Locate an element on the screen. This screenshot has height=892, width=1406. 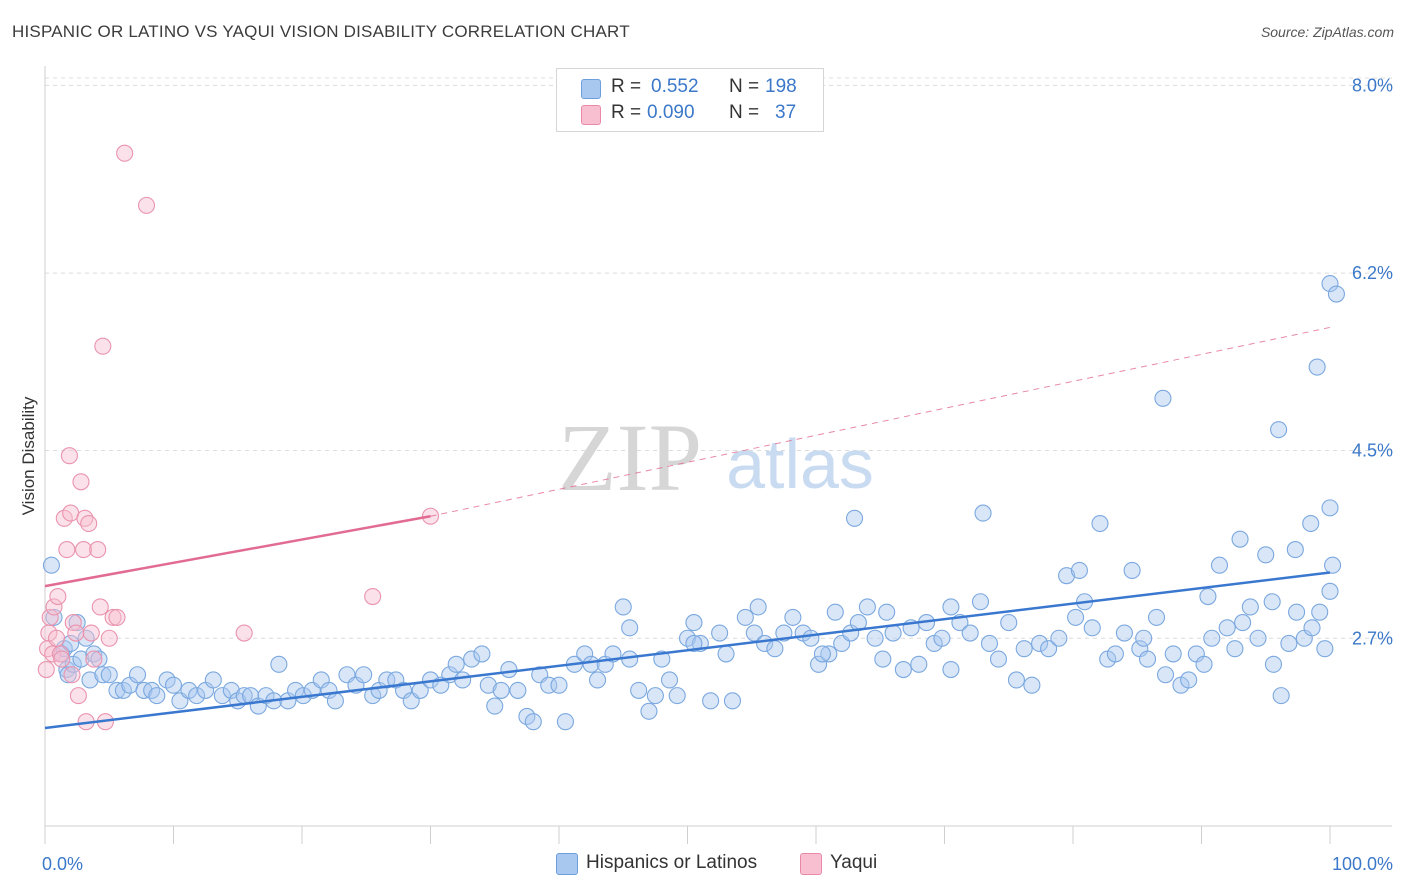
y-tick-label: 4.5% is located at coordinates (1372, 451).